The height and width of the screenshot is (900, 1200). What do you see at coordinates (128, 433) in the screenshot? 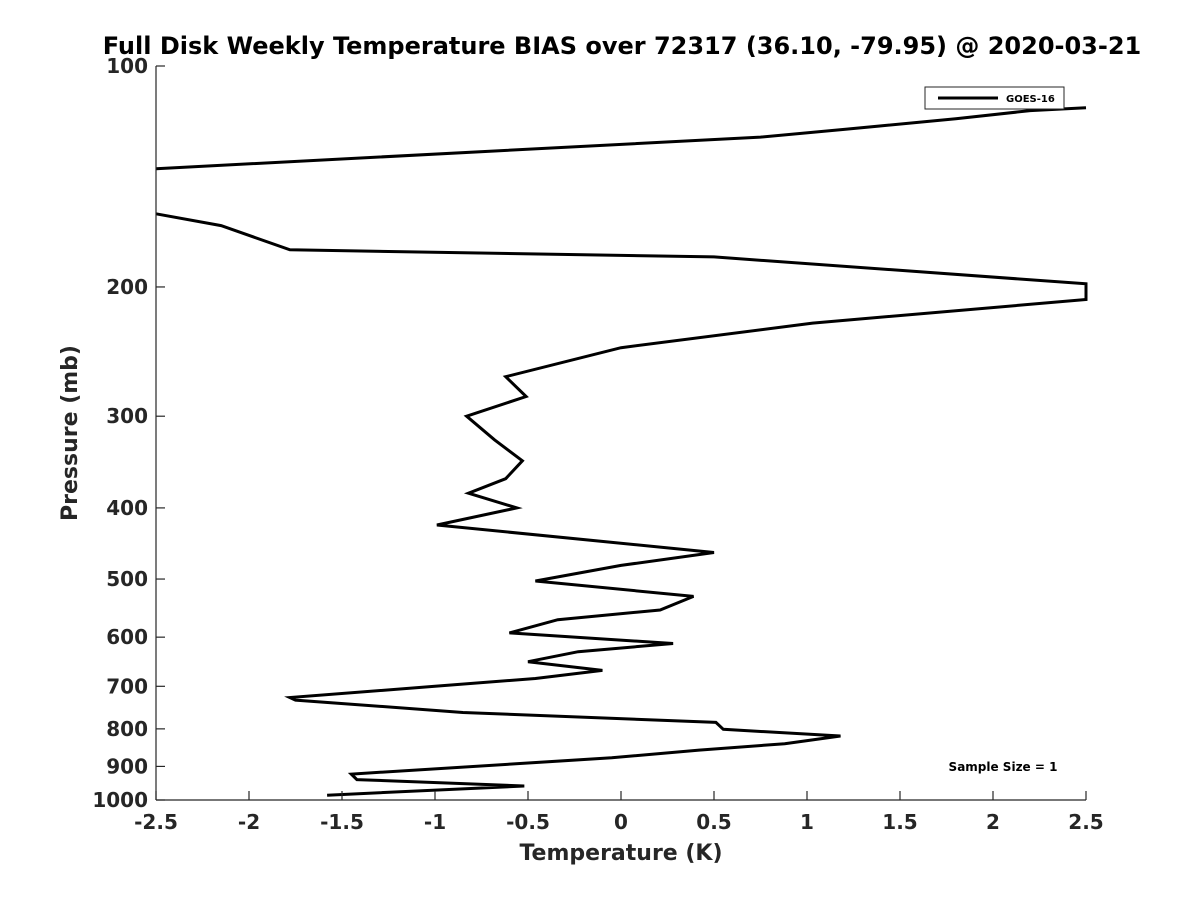
I see `y-ticks: 100 200 300 400 500 600 700 800 900 1000` at bounding box center [128, 433].